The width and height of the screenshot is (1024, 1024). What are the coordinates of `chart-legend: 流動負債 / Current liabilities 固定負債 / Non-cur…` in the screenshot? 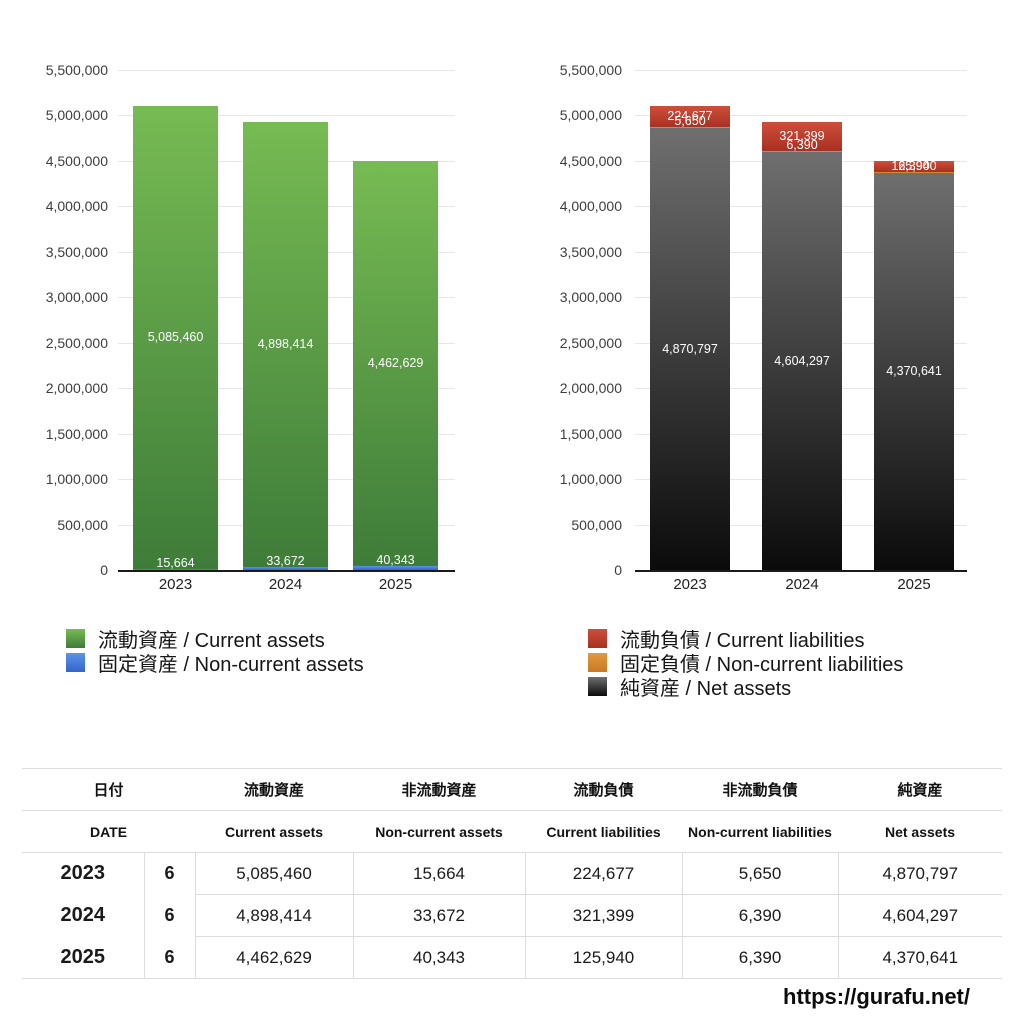 It's located at (746, 663).